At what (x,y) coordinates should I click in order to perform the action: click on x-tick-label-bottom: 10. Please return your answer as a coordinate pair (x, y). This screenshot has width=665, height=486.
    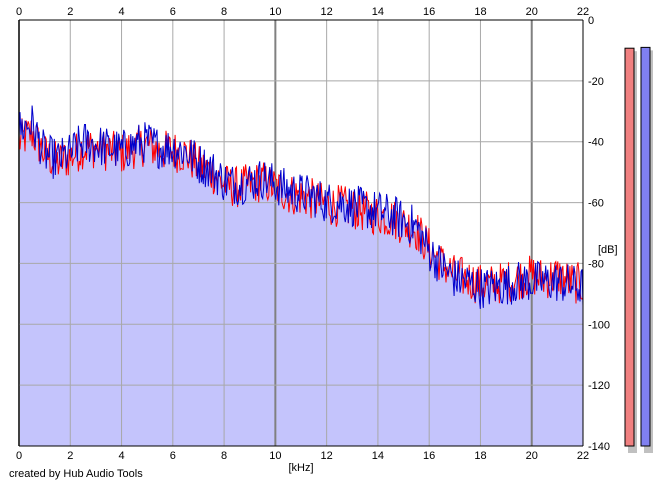
    Looking at the image, I should click on (275, 456).